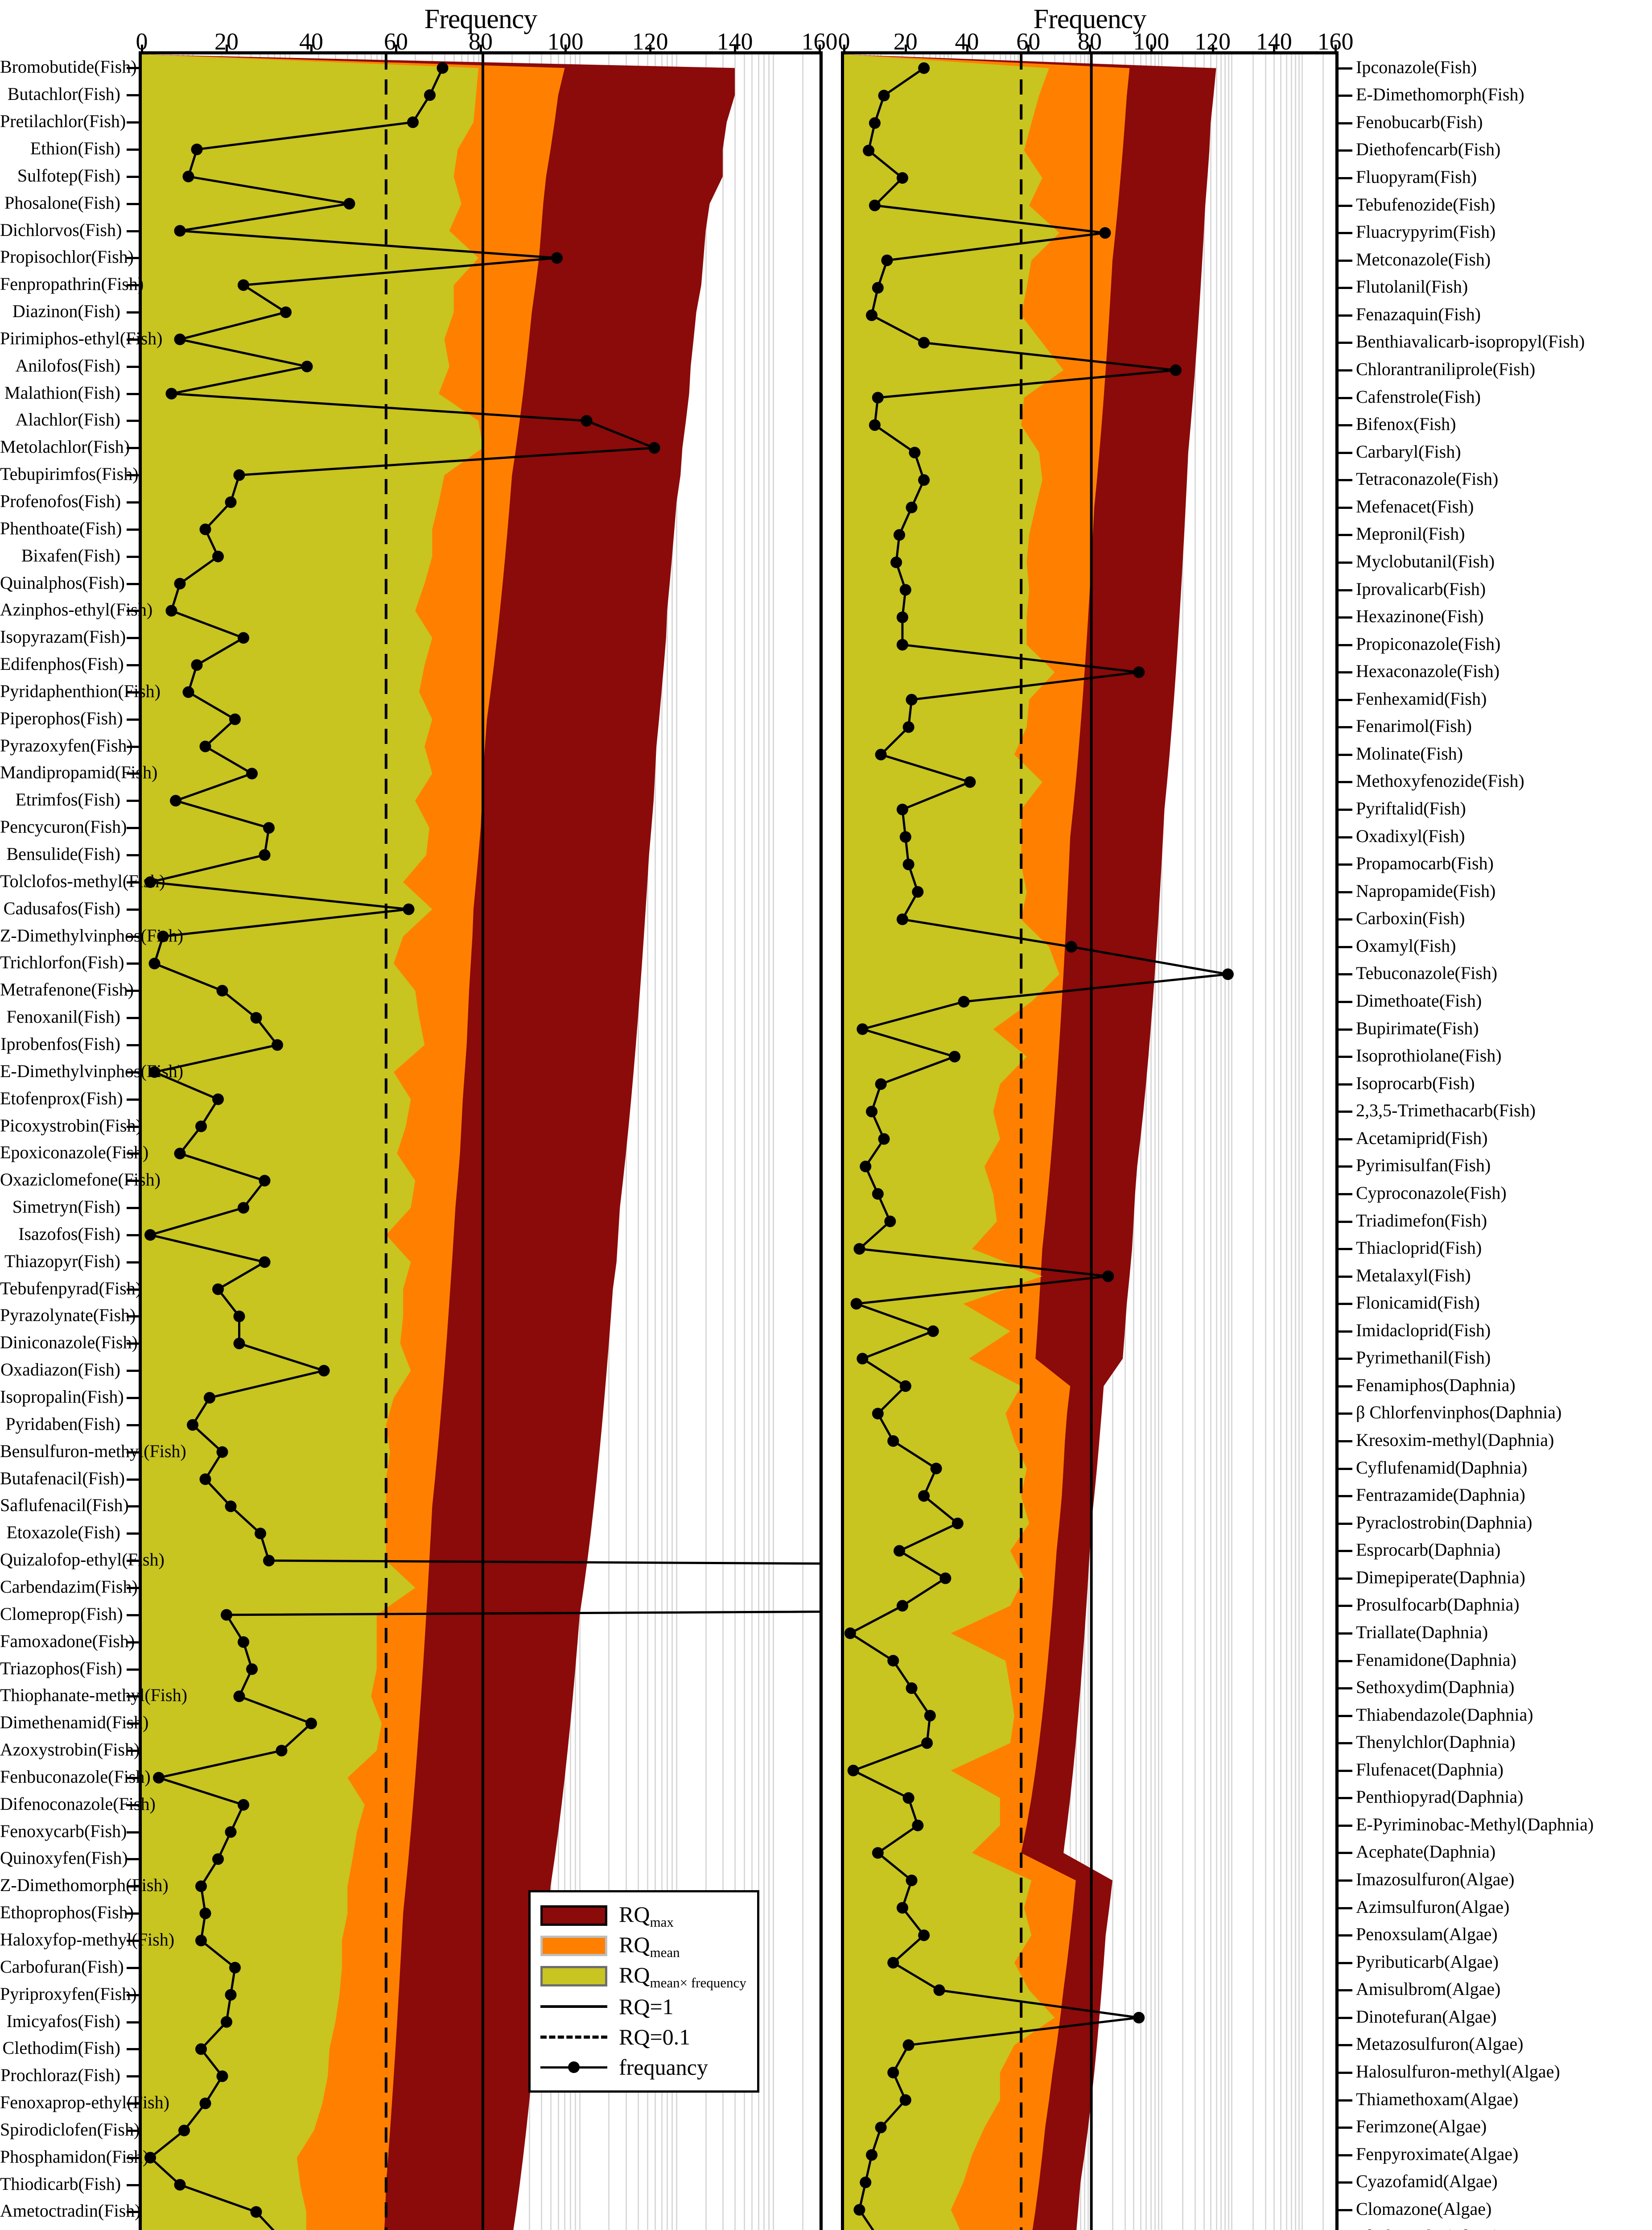 This screenshot has height=2230, width=1652. What do you see at coordinates (1442, 1467) in the screenshot?
I see `category-label: Cyflufenamid(Daphnia)` at bounding box center [1442, 1467].